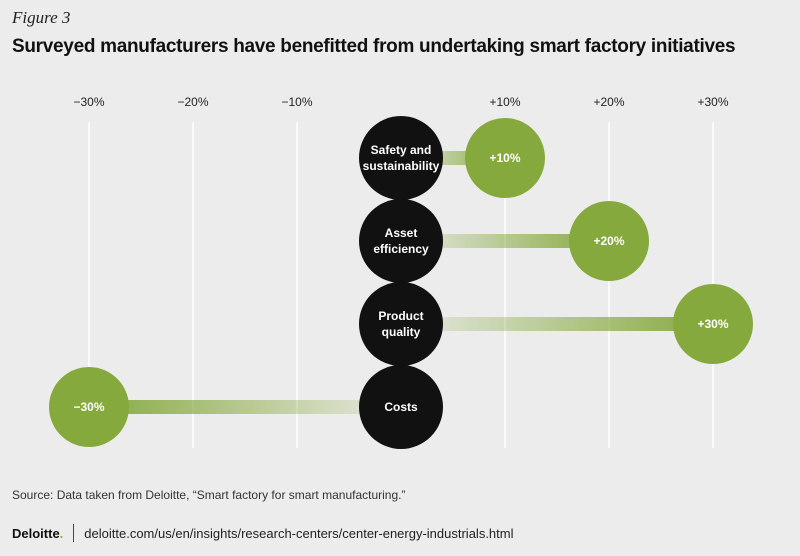  What do you see at coordinates (401, 166) in the screenshot?
I see `category-label-line: sustainability` at bounding box center [401, 166].